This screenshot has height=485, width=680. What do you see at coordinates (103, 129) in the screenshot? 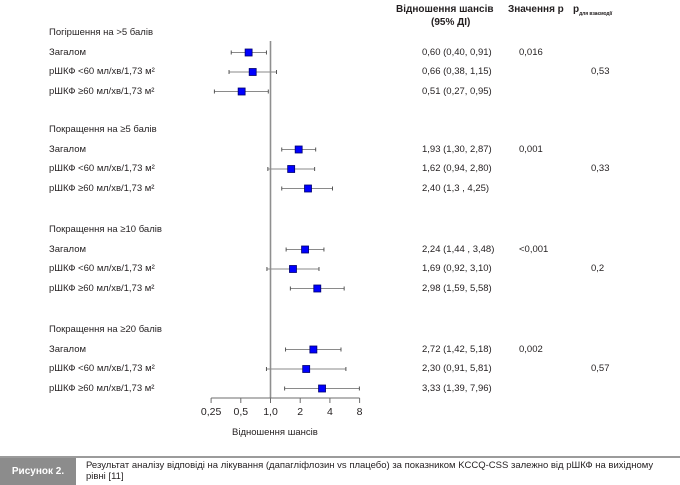
I see `group-title: Покращення на ≥5 балів` at bounding box center [103, 129].